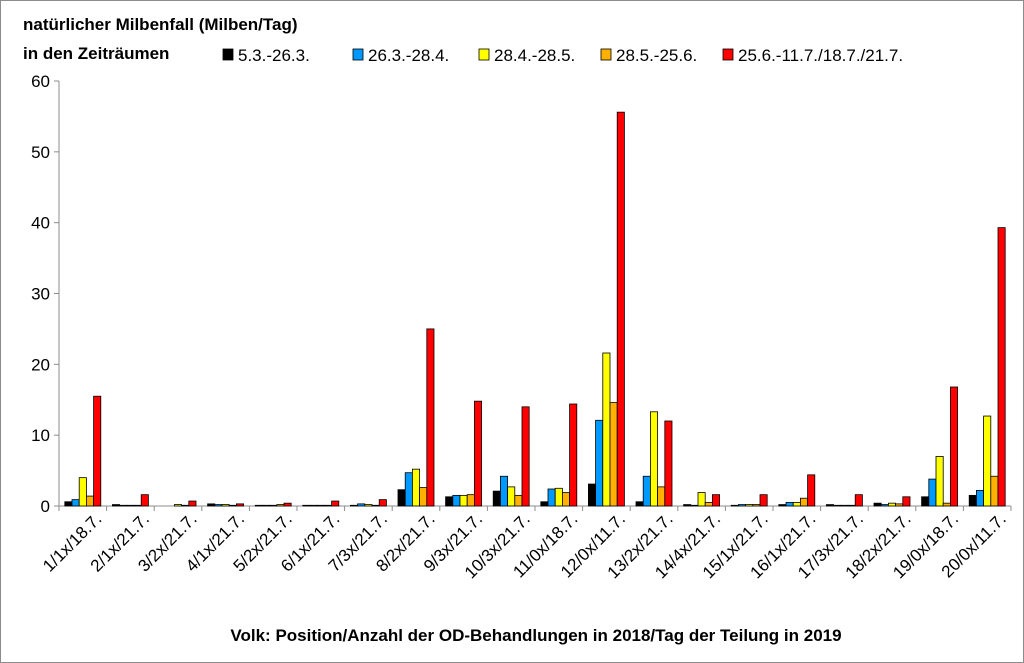 The height and width of the screenshot is (663, 1024). What do you see at coordinates (45, 506) in the screenshot?
I see `y-tick-label: 0` at bounding box center [45, 506].